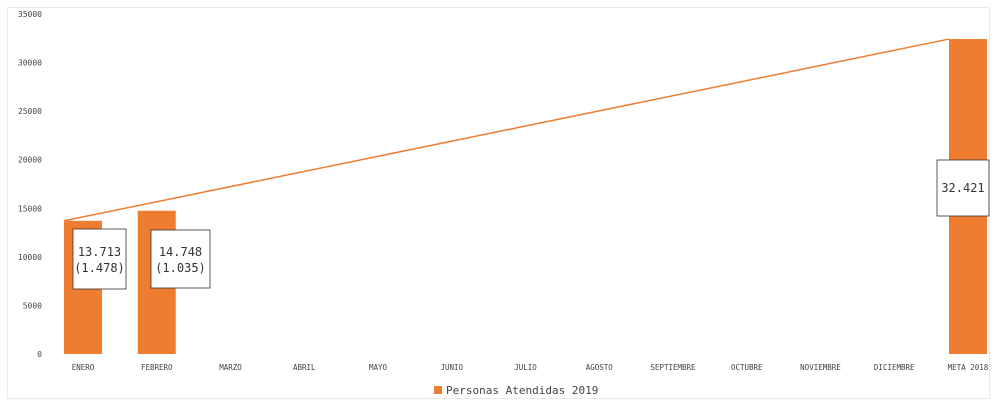 The height and width of the screenshot is (406, 997). What do you see at coordinates (83, 367) in the screenshot?
I see `x-tick-label: ENERO` at bounding box center [83, 367].